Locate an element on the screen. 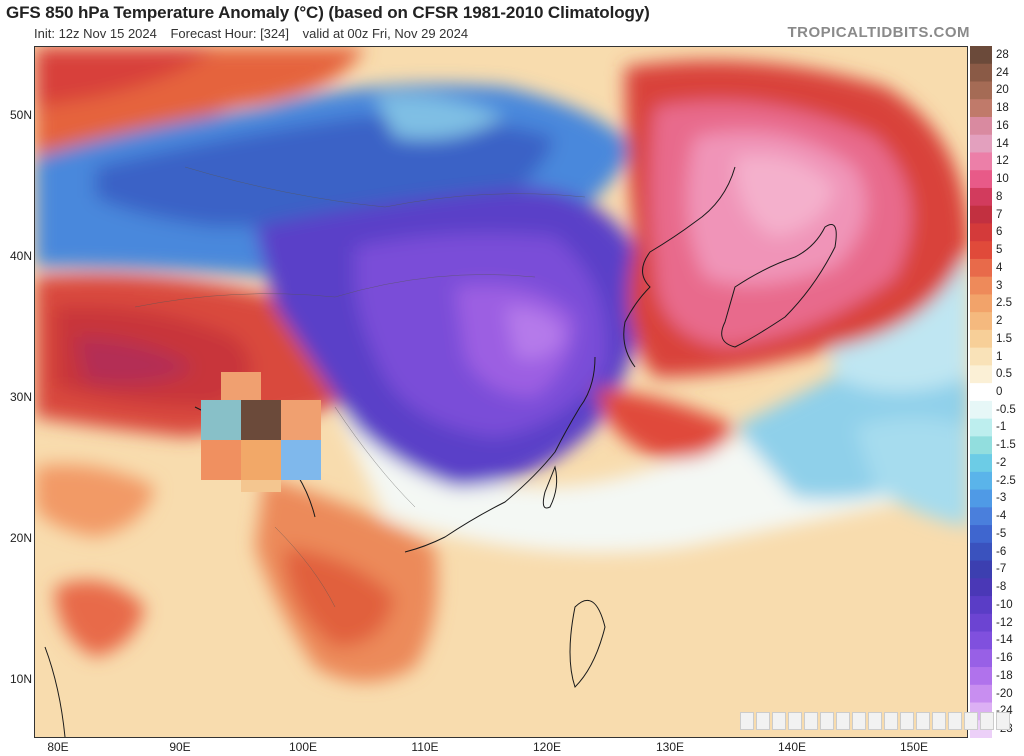 Image resolution: width=1024 pixels, height=756 pixels. colorbar-tick-label: -18 is located at coordinates (1004, 675).